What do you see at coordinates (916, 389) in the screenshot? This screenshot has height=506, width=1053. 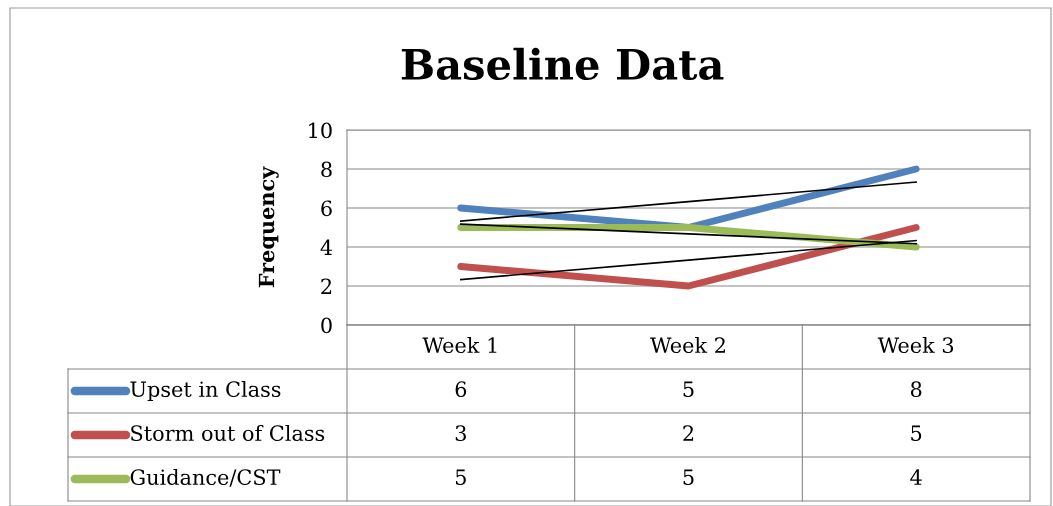 I see `data-label: 8` at bounding box center [916, 389].